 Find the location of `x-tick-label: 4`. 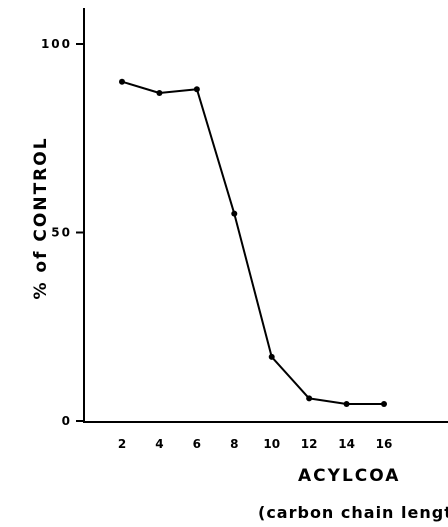

x-tick-label: 4 is located at coordinates (159, 444).